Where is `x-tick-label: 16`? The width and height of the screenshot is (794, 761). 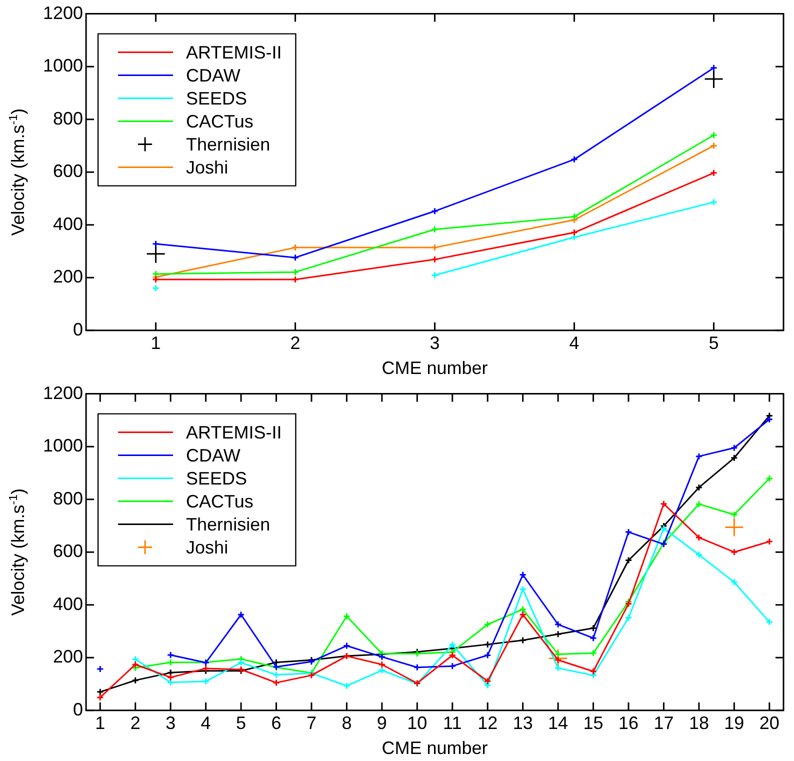
x-tick-label: 16 is located at coordinates (628, 723).